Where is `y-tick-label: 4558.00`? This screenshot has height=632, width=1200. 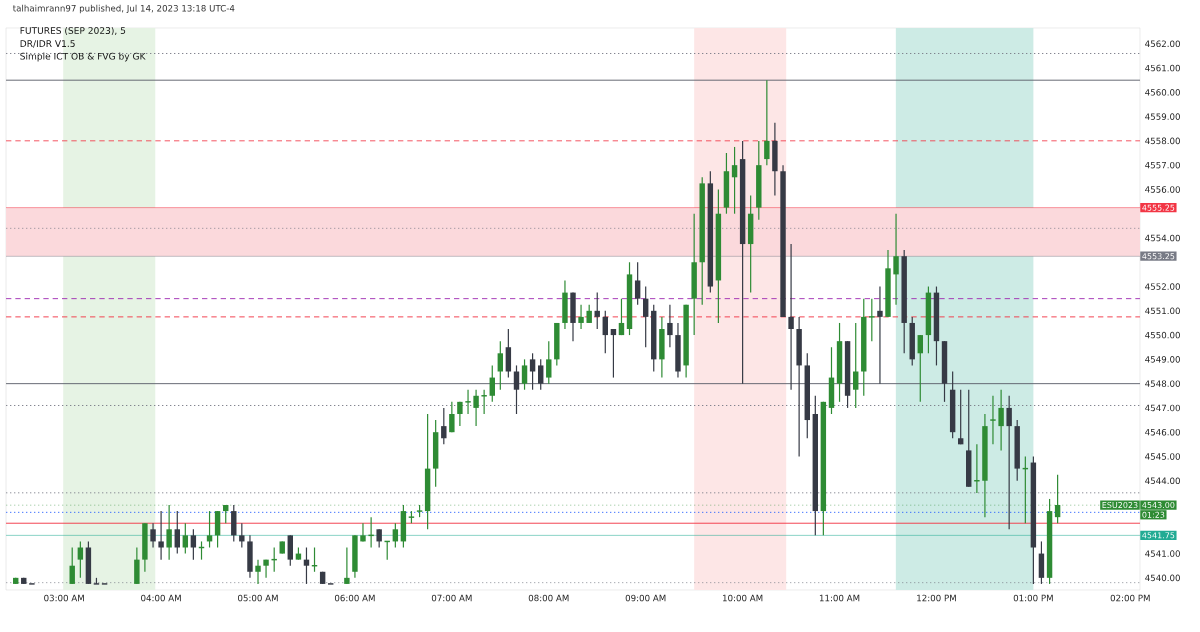
y-tick-label: 4558.00 is located at coordinates (1162, 141).